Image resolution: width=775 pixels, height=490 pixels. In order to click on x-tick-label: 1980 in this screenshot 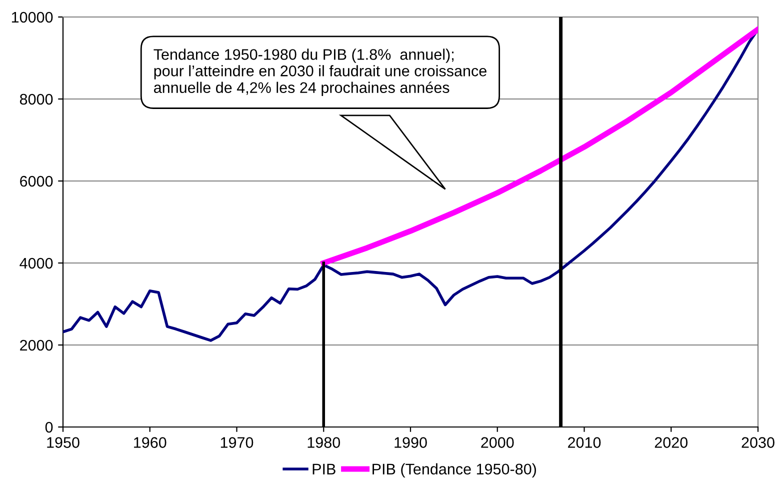, I will do `click(324, 442)`.